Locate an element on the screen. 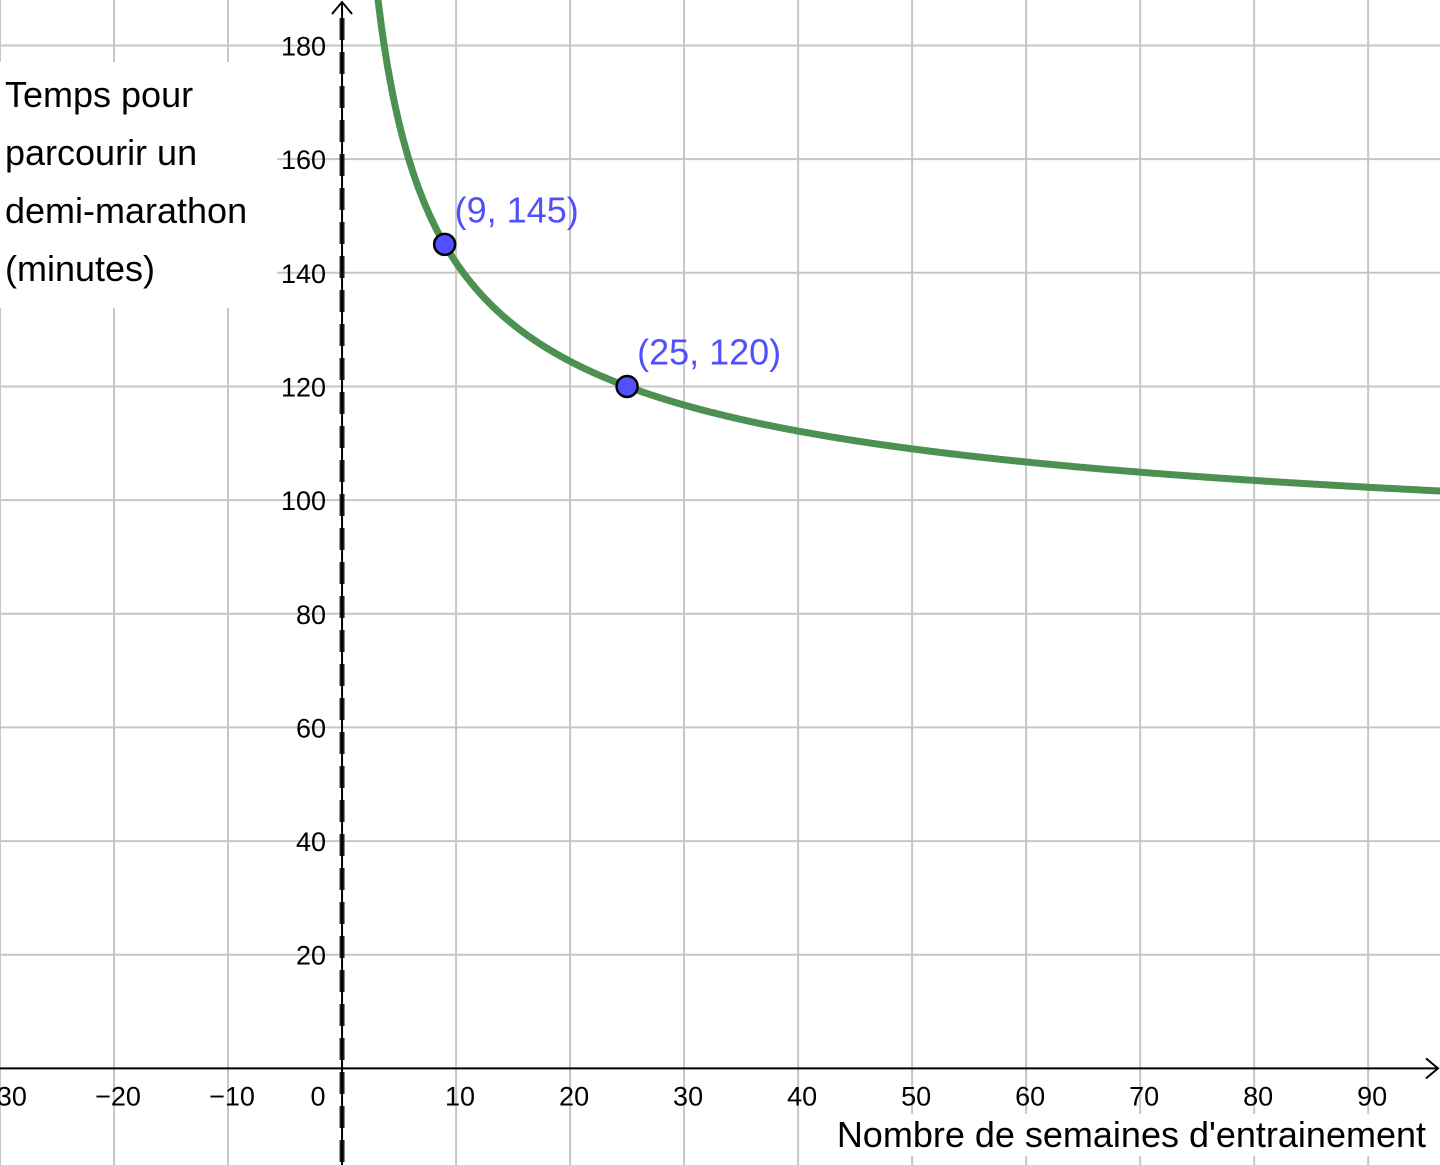 This screenshot has width=1440, height=1165. y-axis-label-line: parcourir un is located at coordinates (101, 152).